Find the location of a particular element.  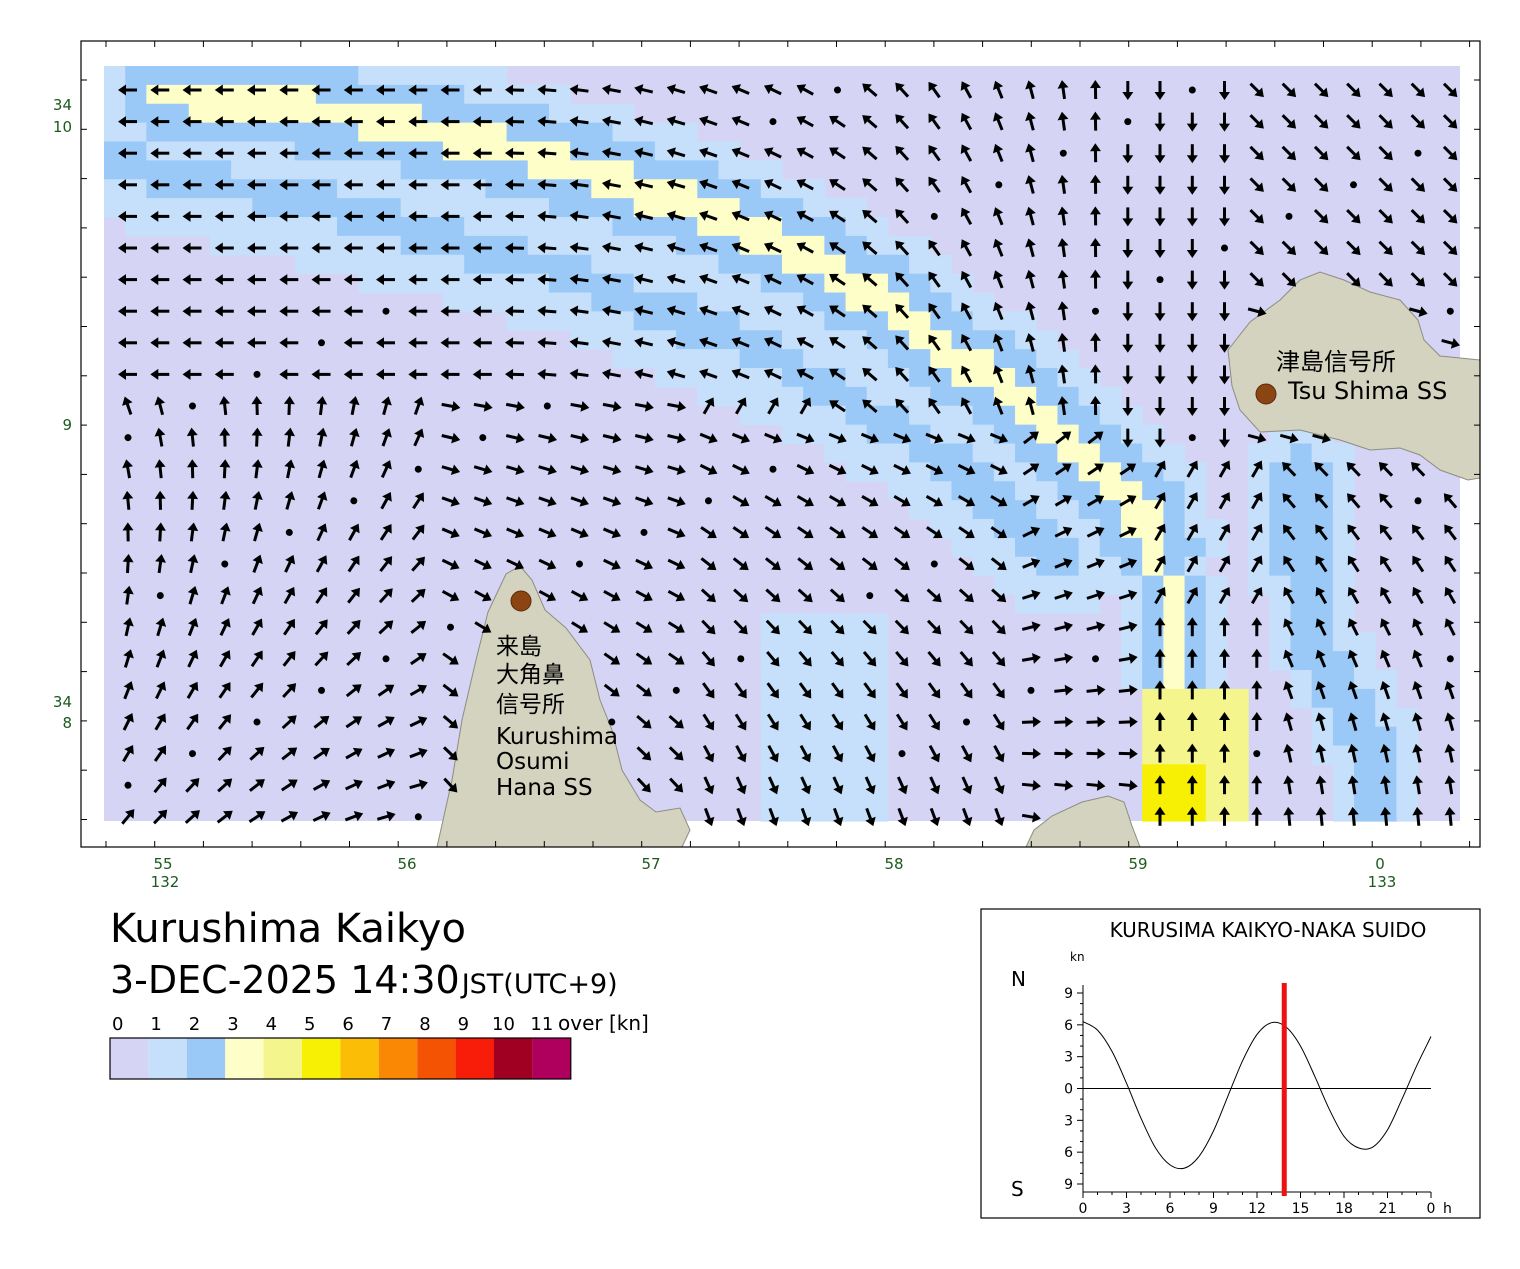

land-tsushima is located at coordinates (1353, 376).